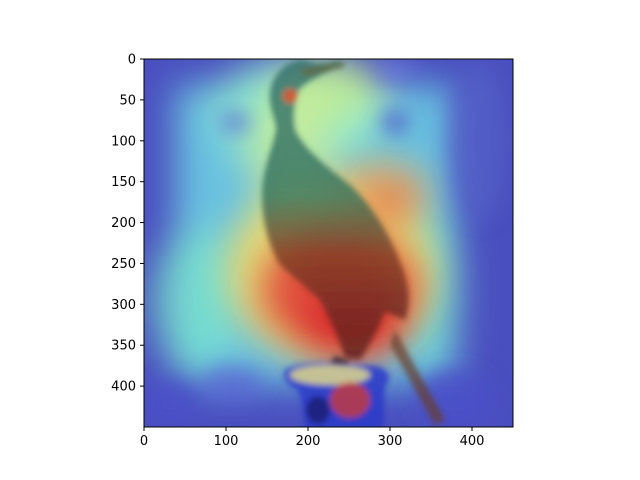 This screenshot has width=640, height=480. What do you see at coordinates (123, 141) in the screenshot?
I see `y-tick-label: 100` at bounding box center [123, 141].